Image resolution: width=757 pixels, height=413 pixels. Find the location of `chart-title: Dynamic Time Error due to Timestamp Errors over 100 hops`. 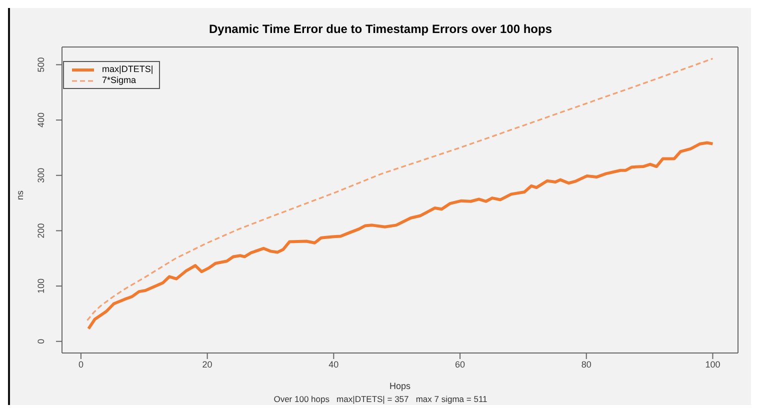

chart-title: Dynamic Time Error due to Timestamp Errors over 100 hops is located at coordinates (380, 29).